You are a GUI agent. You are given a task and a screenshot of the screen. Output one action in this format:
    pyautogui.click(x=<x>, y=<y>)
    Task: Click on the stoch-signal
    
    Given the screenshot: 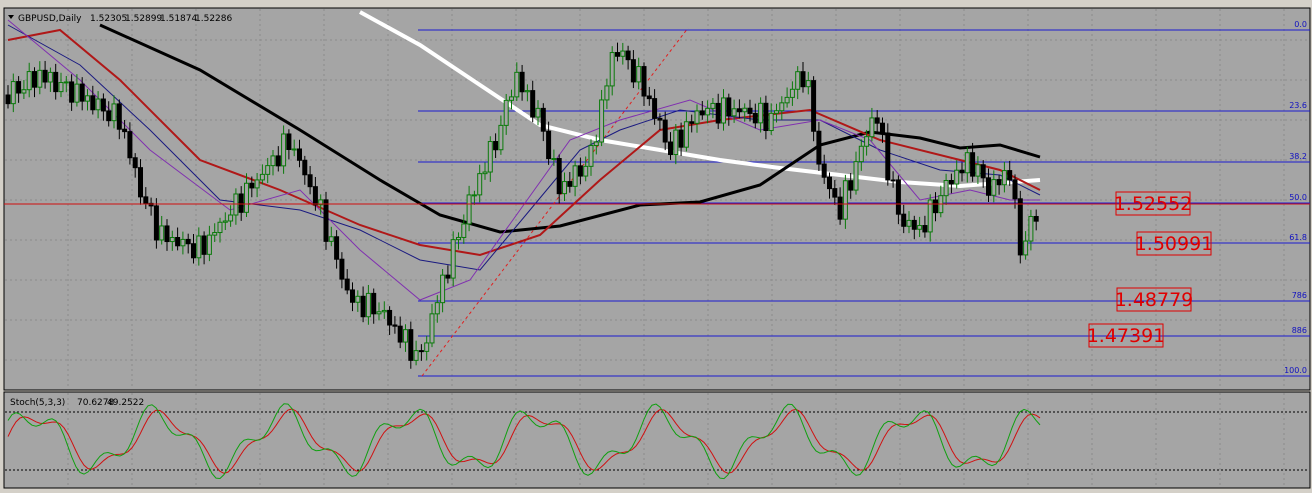 What is the action you would take?
    pyautogui.click(x=524, y=441)
    